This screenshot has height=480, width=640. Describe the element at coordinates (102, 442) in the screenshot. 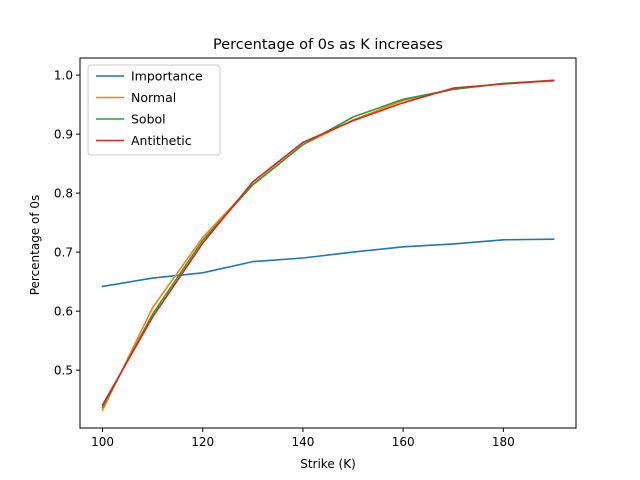

I see `x-tick-label: 100` at that location.